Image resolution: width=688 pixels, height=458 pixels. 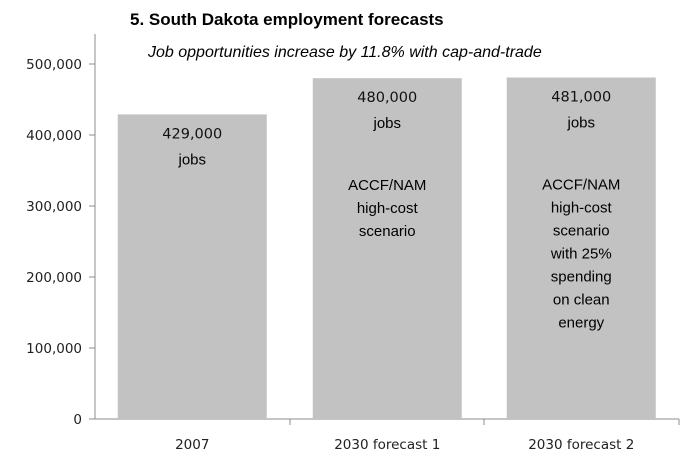 What do you see at coordinates (581, 299) in the screenshot?
I see `bar-annotation-line: on clean` at bounding box center [581, 299].